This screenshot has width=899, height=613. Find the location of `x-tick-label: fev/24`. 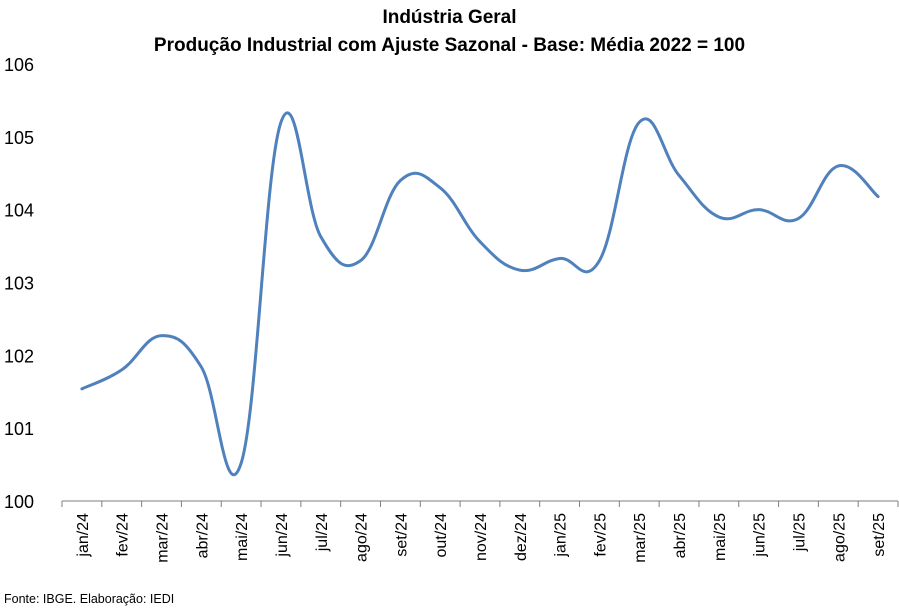

x-tick-label: fev/24 is located at coordinates (123, 535).